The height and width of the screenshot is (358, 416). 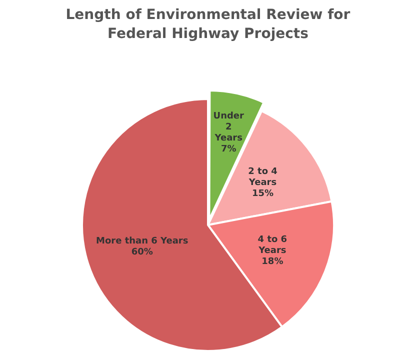 I want to click on slice-label: More than 6 Years, so click(x=142, y=241).